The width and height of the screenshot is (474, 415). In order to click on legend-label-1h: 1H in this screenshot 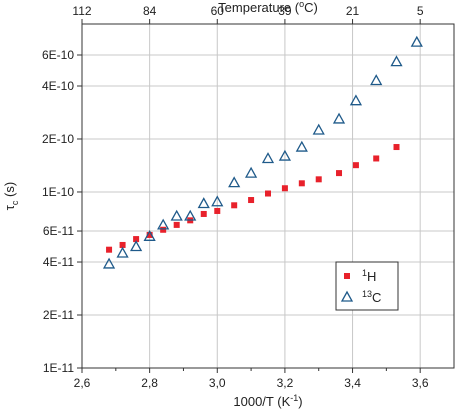, I will do `click(369, 276)`.